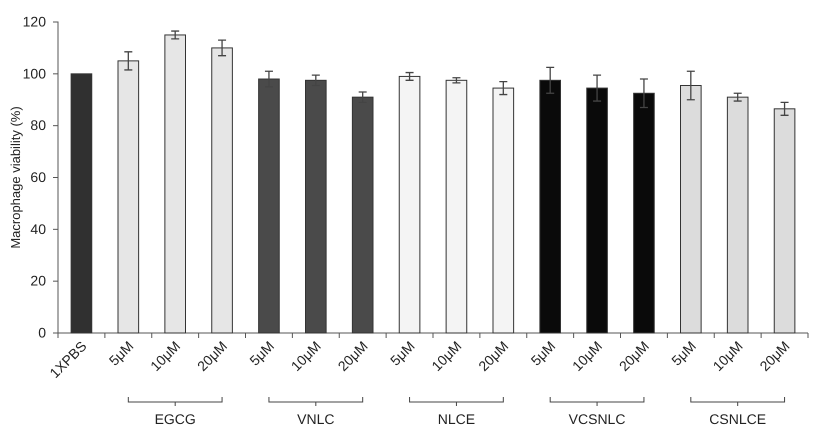 This screenshot has width=813, height=431. I want to click on text: EGCG, so click(175, 419).